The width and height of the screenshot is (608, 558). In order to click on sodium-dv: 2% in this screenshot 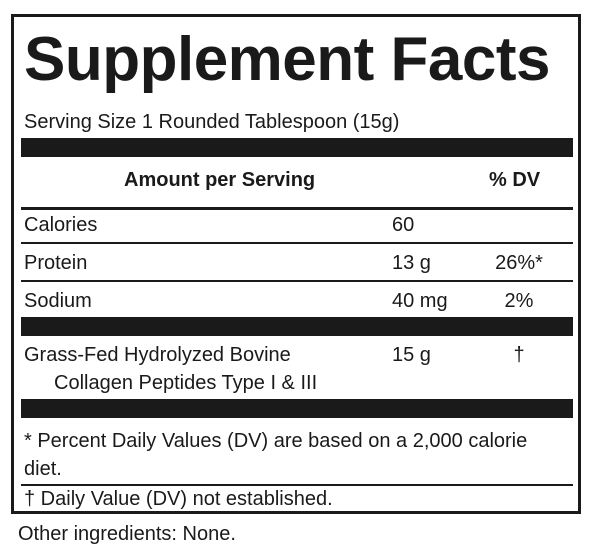, I will do `click(519, 301)`.